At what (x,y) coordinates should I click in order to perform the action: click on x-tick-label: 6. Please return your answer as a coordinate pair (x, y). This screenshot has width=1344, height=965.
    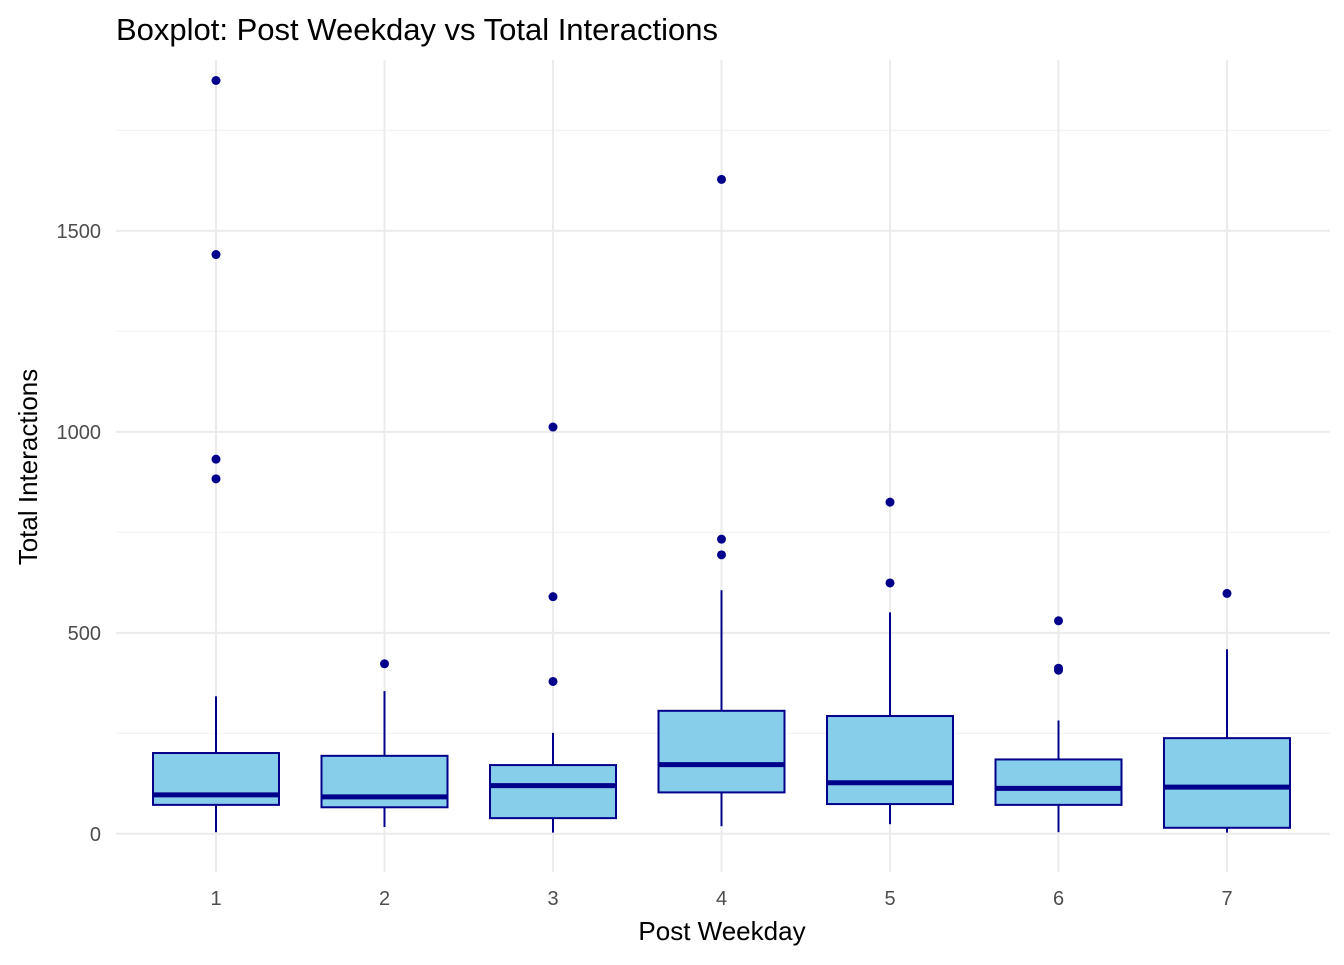
    Looking at the image, I should click on (1058, 899).